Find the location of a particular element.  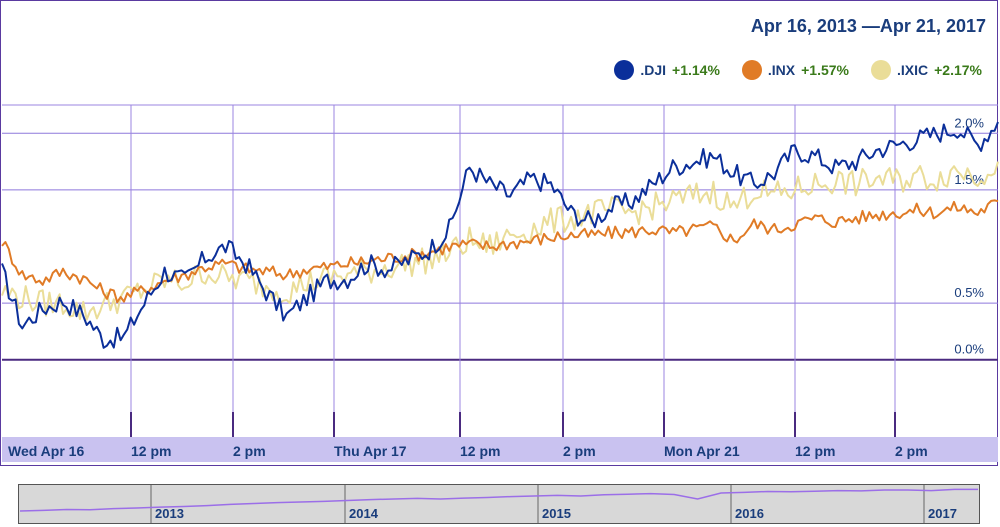

x-axis-bar is located at coordinates (500, 449).